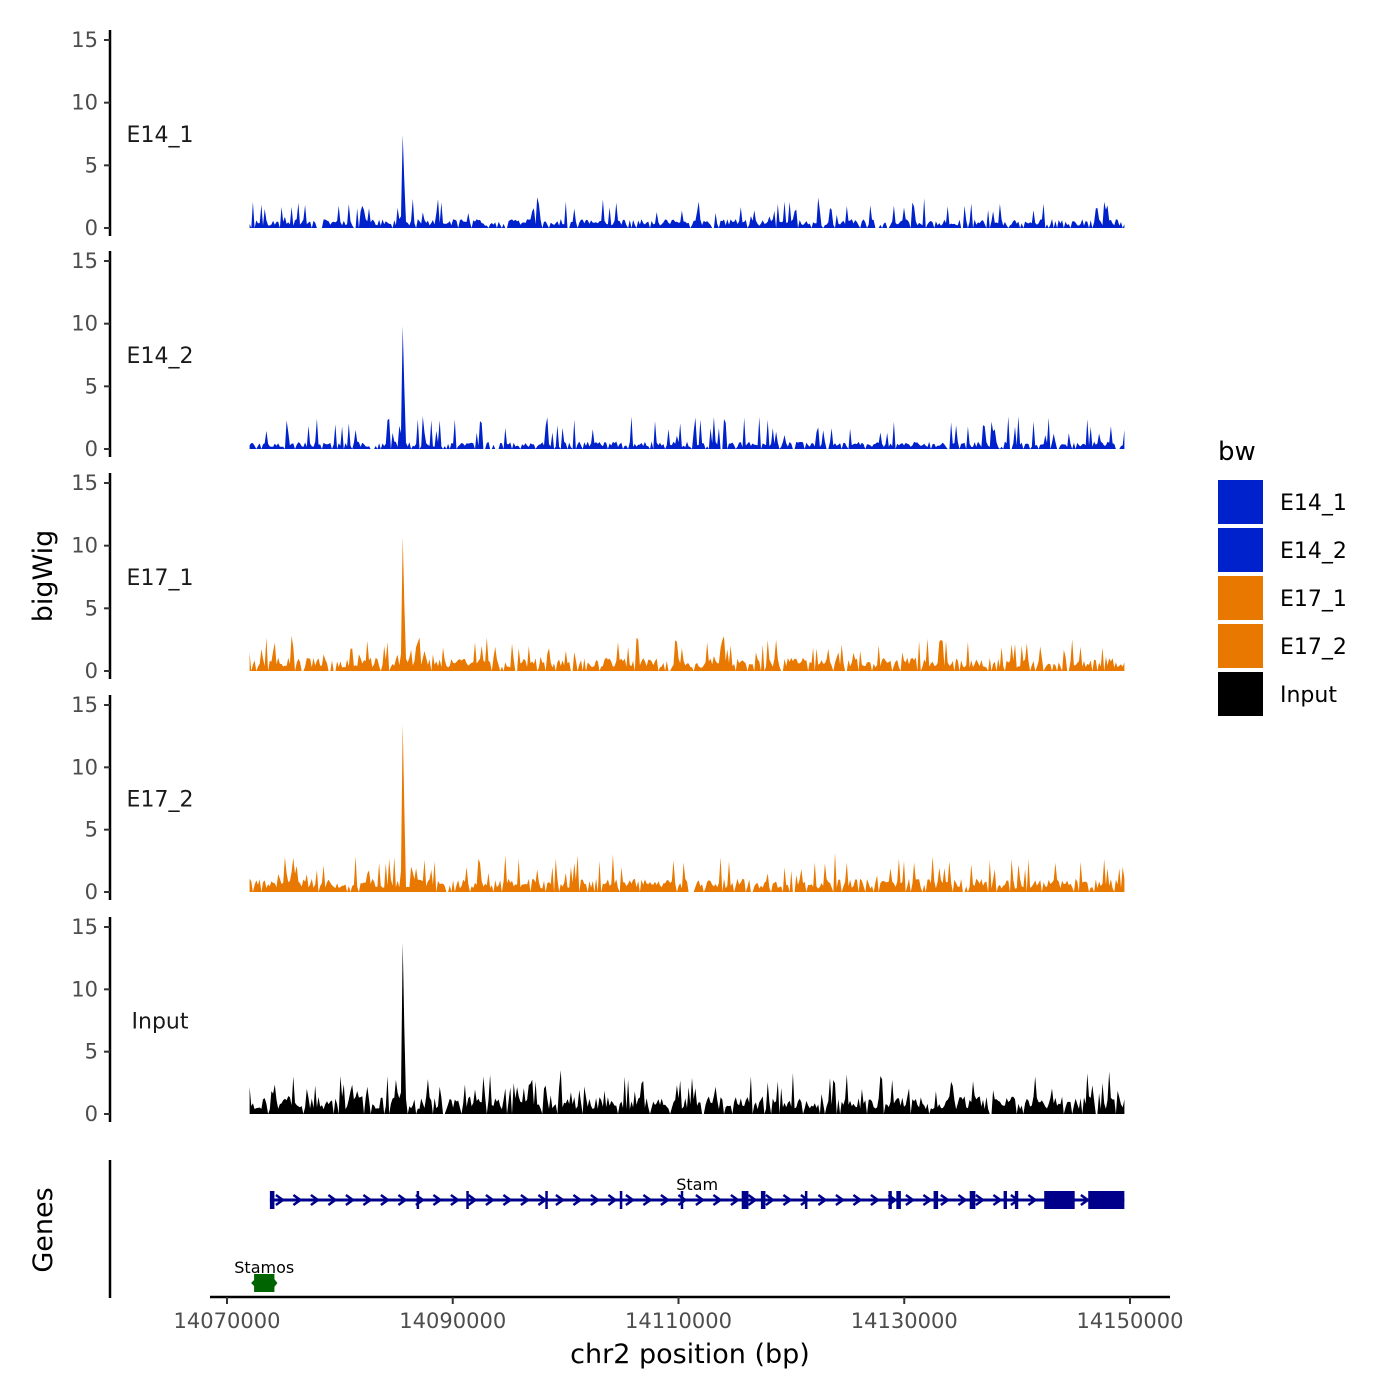 This screenshot has height=1400, width=1400. I want to click on legend-label: E14_2, so click(1313, 551).